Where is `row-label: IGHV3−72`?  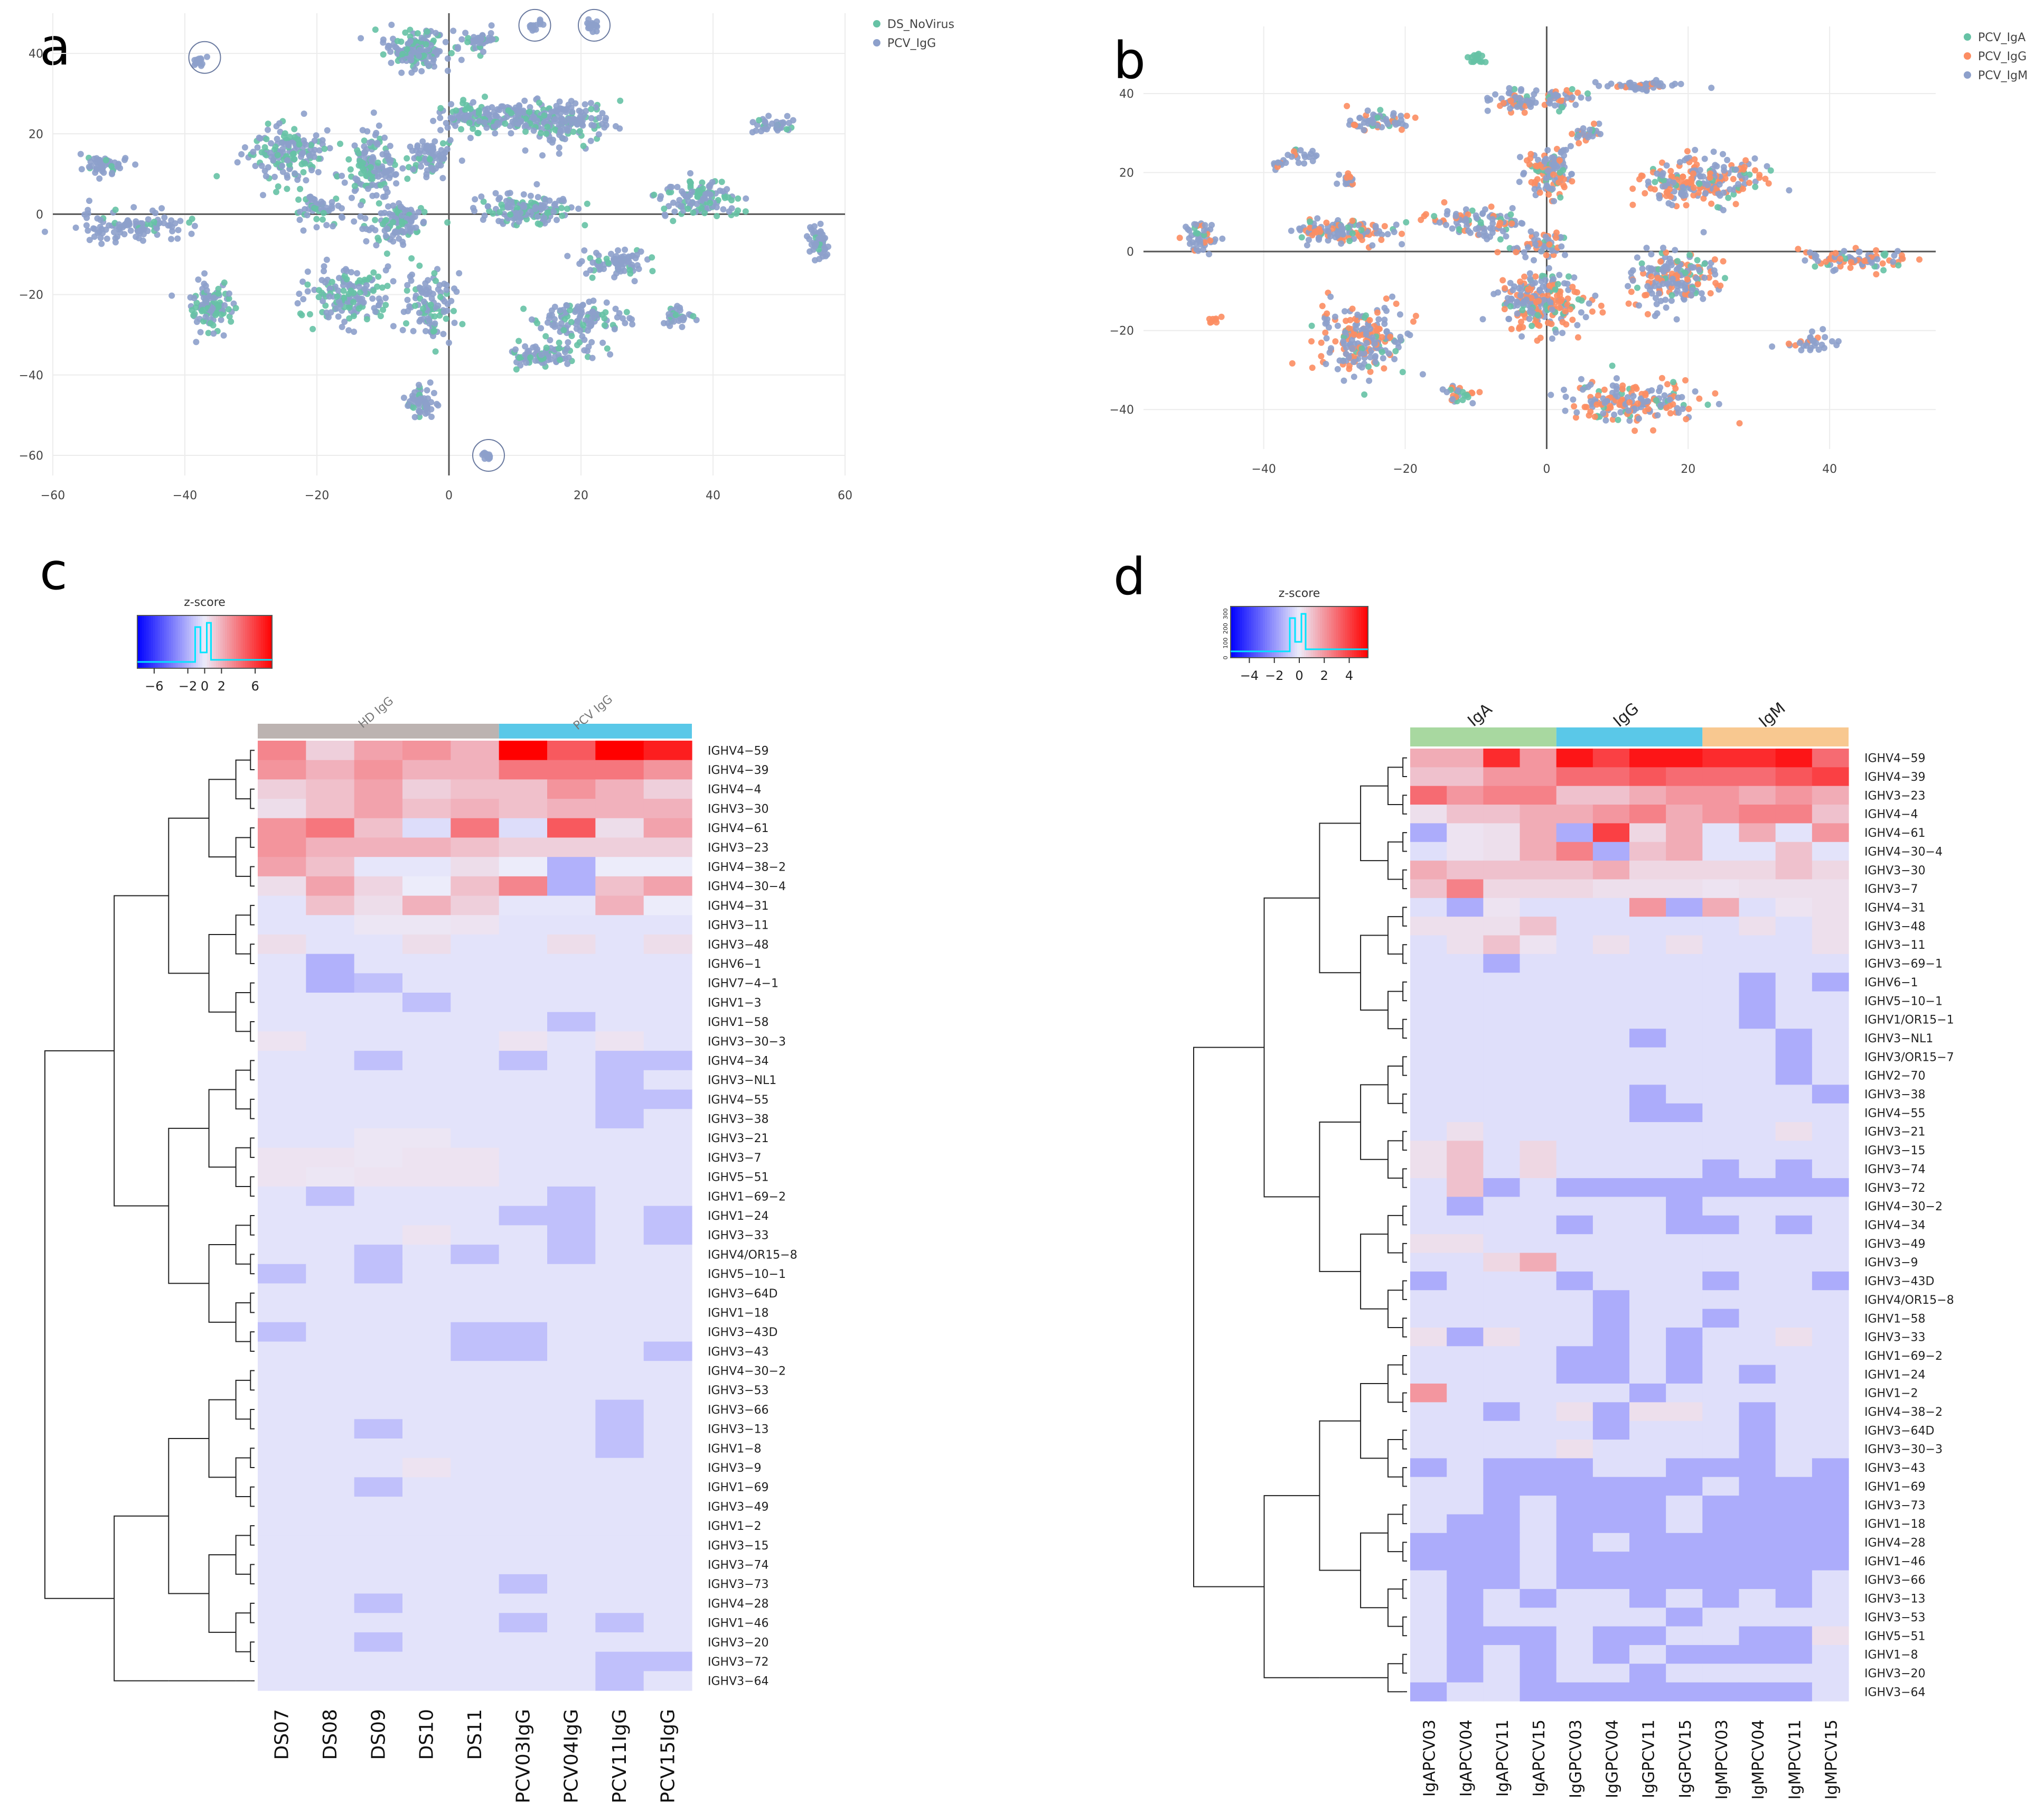 row-label: IGHV3−72 is located at coordinates (738, 1662).